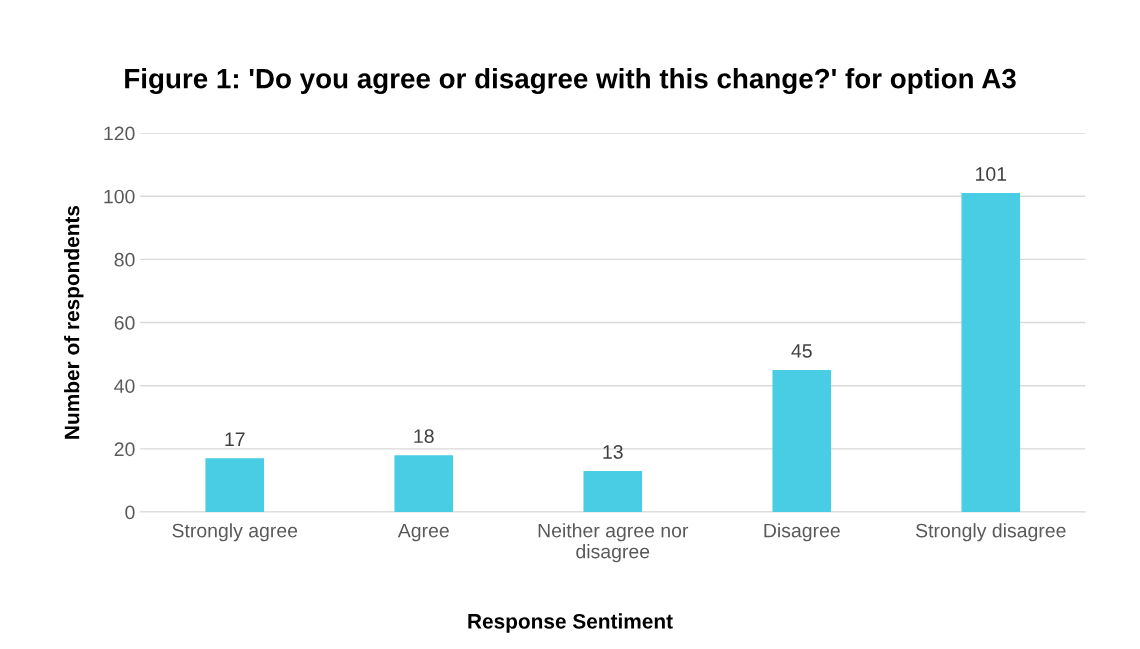 This screenshot has width=1140, height=649. I want to click on x-axis-title: Response Sentiment, so click(570, 623).